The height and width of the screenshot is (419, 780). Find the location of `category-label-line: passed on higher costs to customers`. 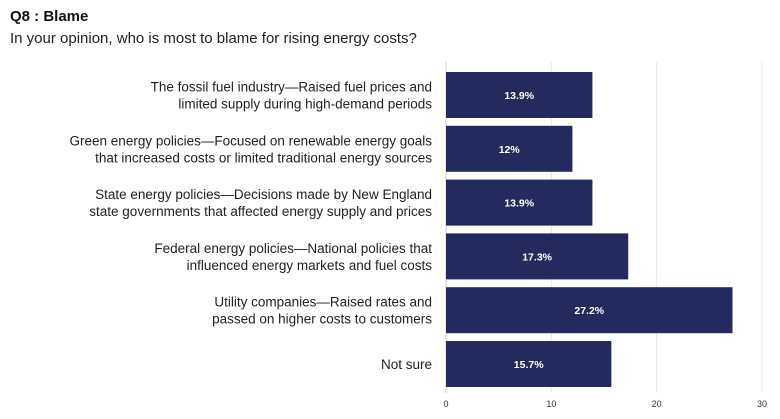

category-label-line: passed on higher costs to customers is located at coordinates (322, 319).